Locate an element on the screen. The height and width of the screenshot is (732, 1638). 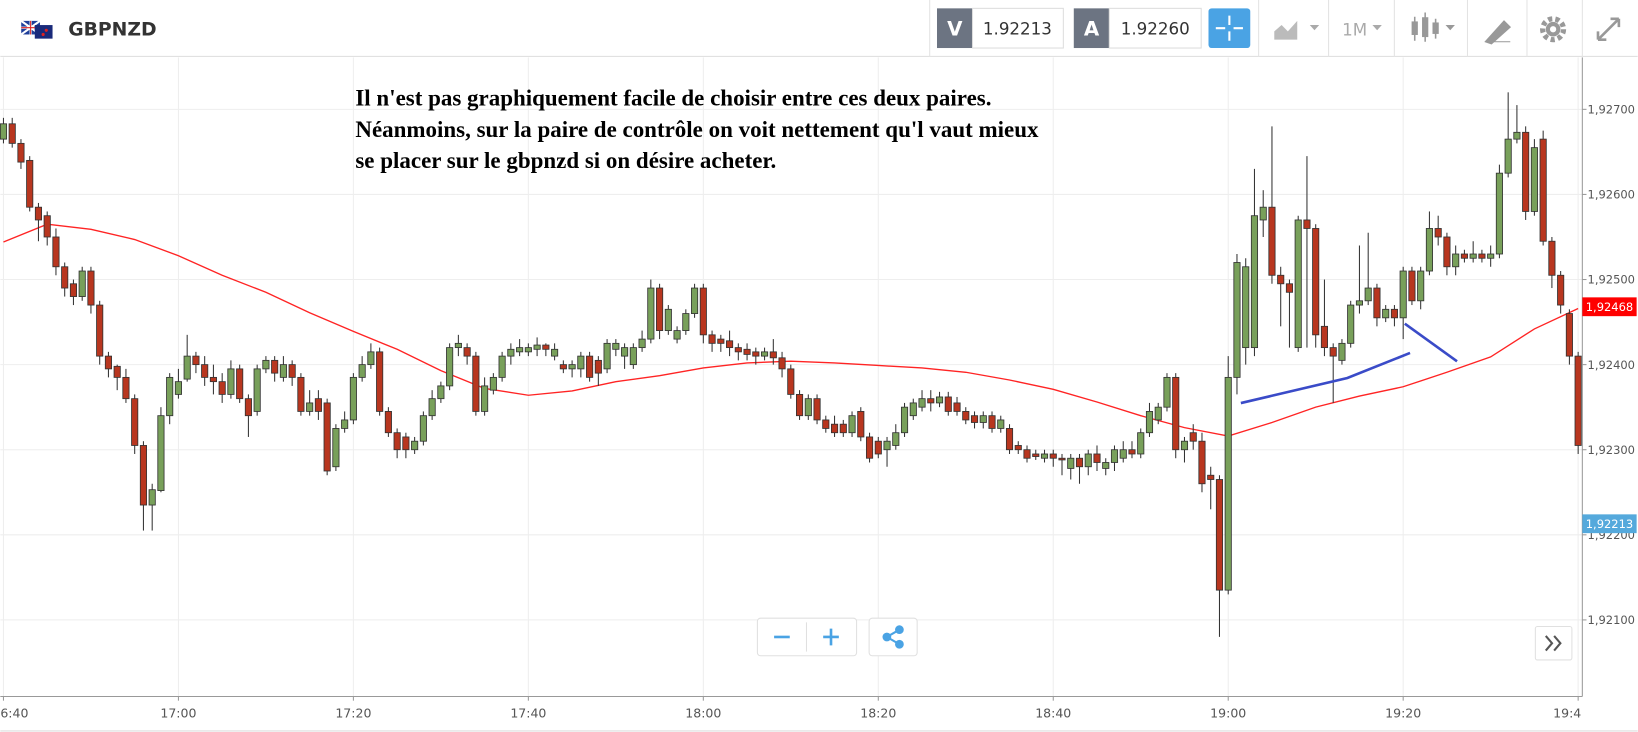
settings-button is located at coordinates (1553, 29).